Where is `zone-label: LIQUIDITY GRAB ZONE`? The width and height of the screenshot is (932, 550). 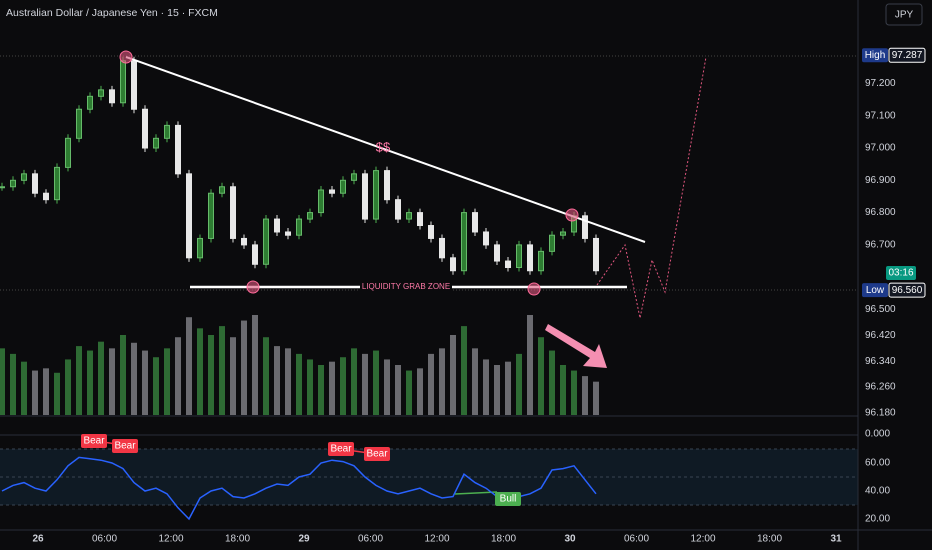 zone-label: LIQUIDITY GRAB ZONE is located at coordinates (406, 286).